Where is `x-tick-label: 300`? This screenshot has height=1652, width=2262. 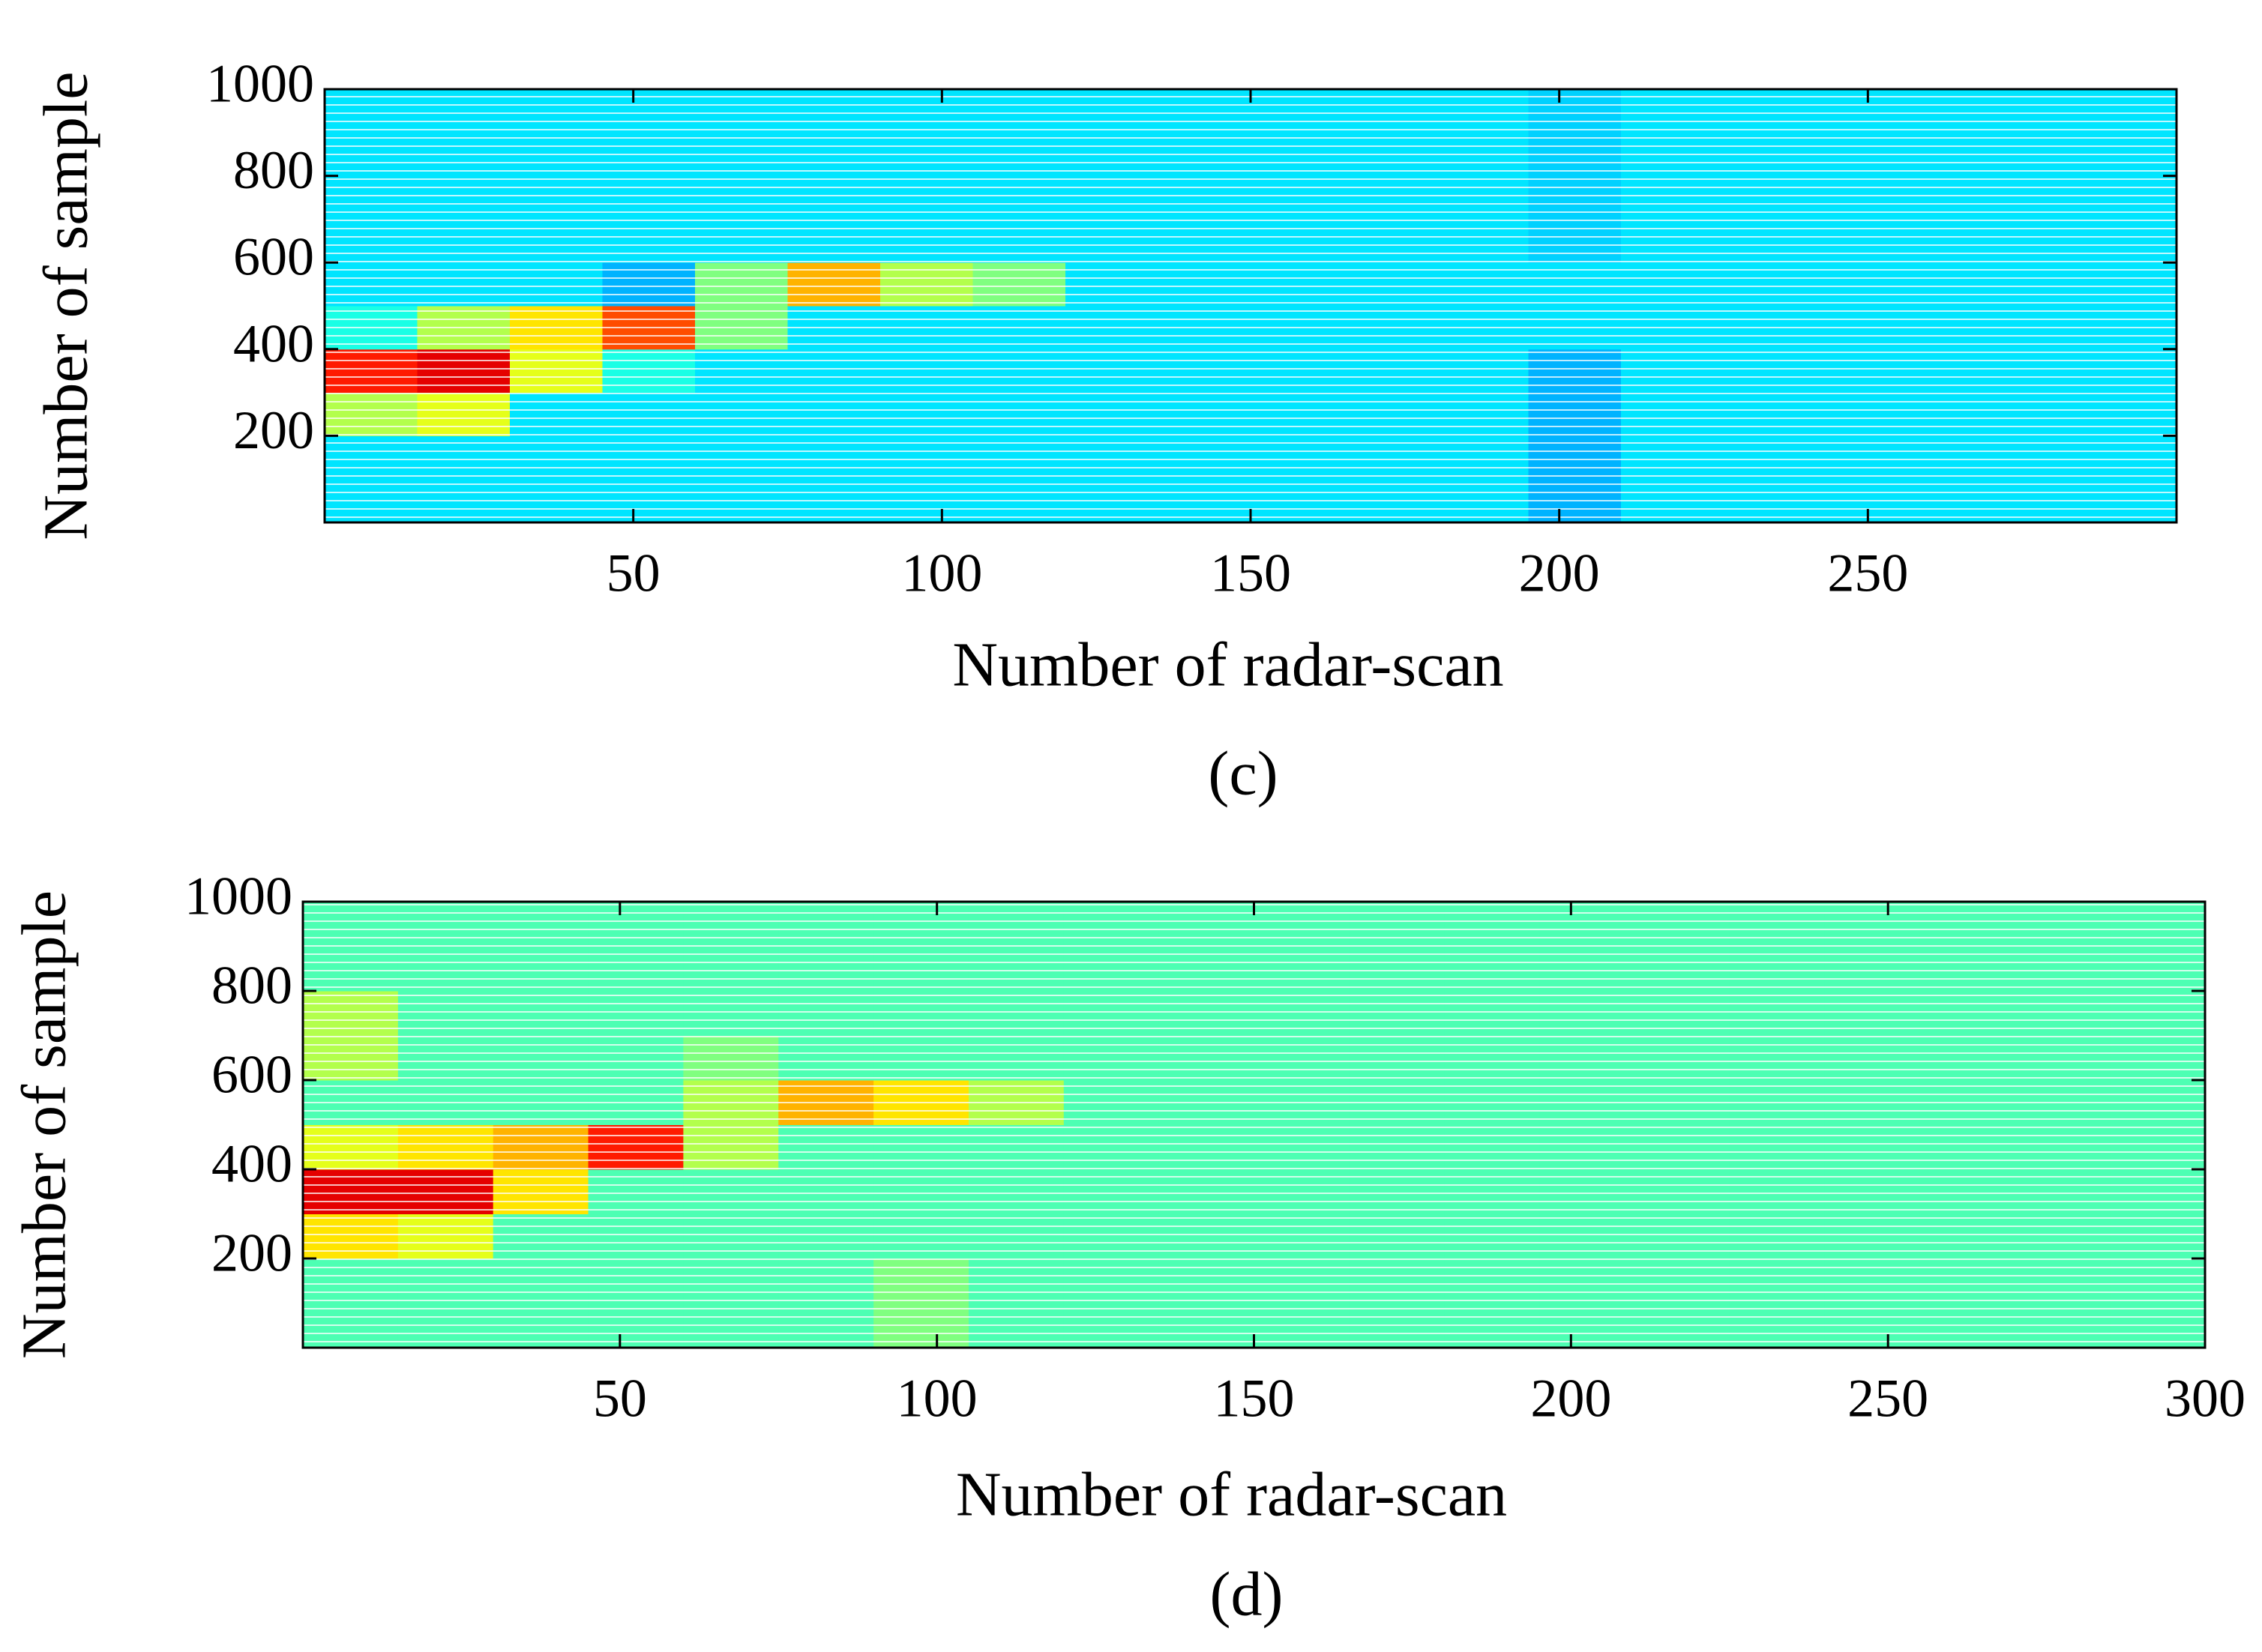 x-tick-label: 300 is located at coordinates (2205, 1399).